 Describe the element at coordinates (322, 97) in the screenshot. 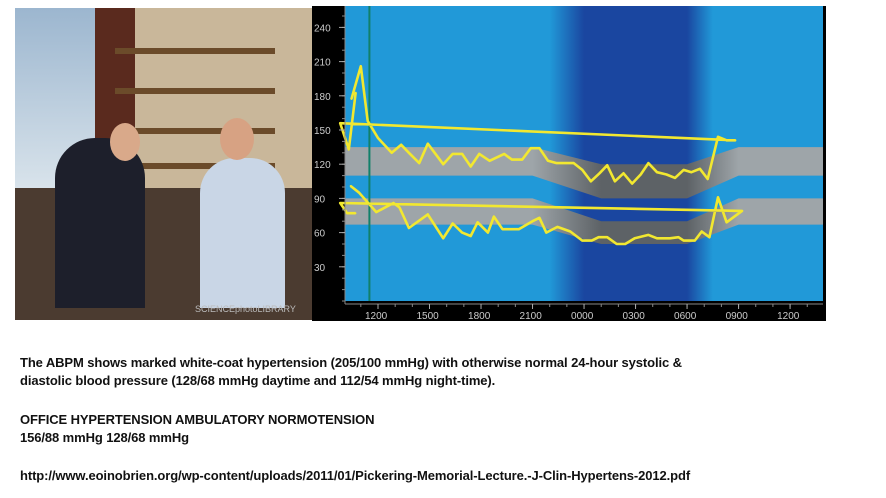

I see `y-tick-label: 180` at that location.